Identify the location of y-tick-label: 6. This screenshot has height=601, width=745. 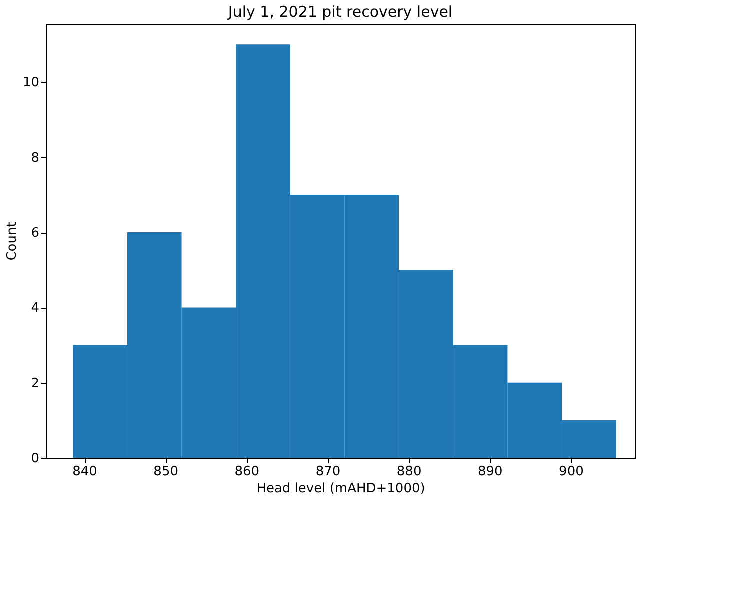
(35, 234).